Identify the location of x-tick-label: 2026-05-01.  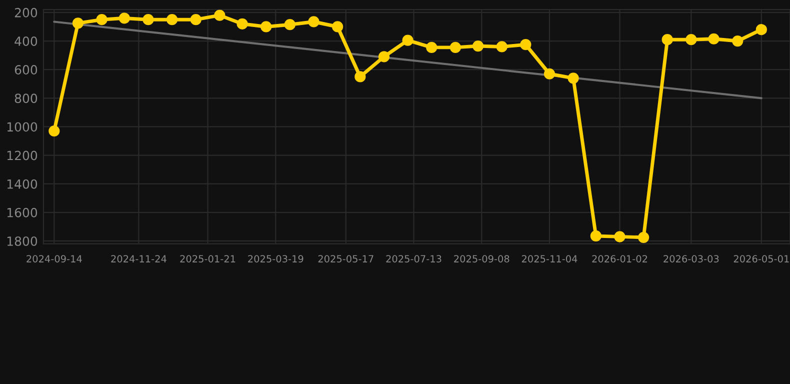
(761, 258).